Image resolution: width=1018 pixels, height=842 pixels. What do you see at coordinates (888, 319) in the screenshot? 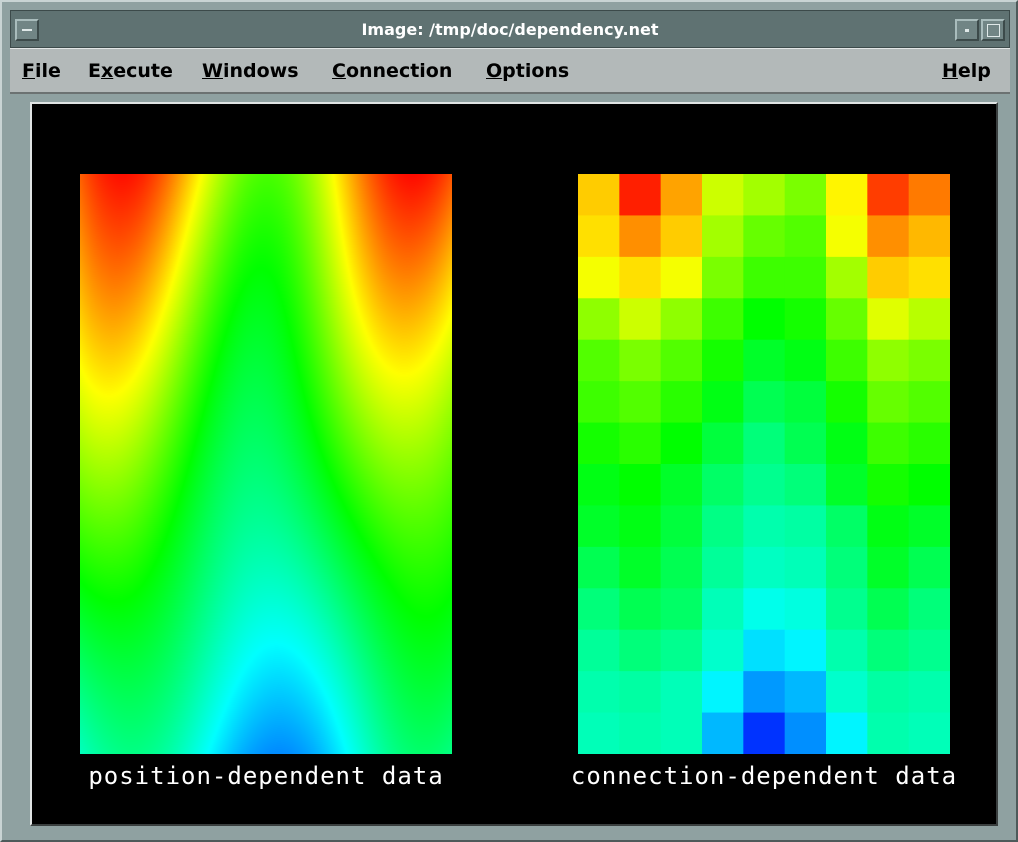
I see `cell-r3-c7` at bounding box center [888, 319].